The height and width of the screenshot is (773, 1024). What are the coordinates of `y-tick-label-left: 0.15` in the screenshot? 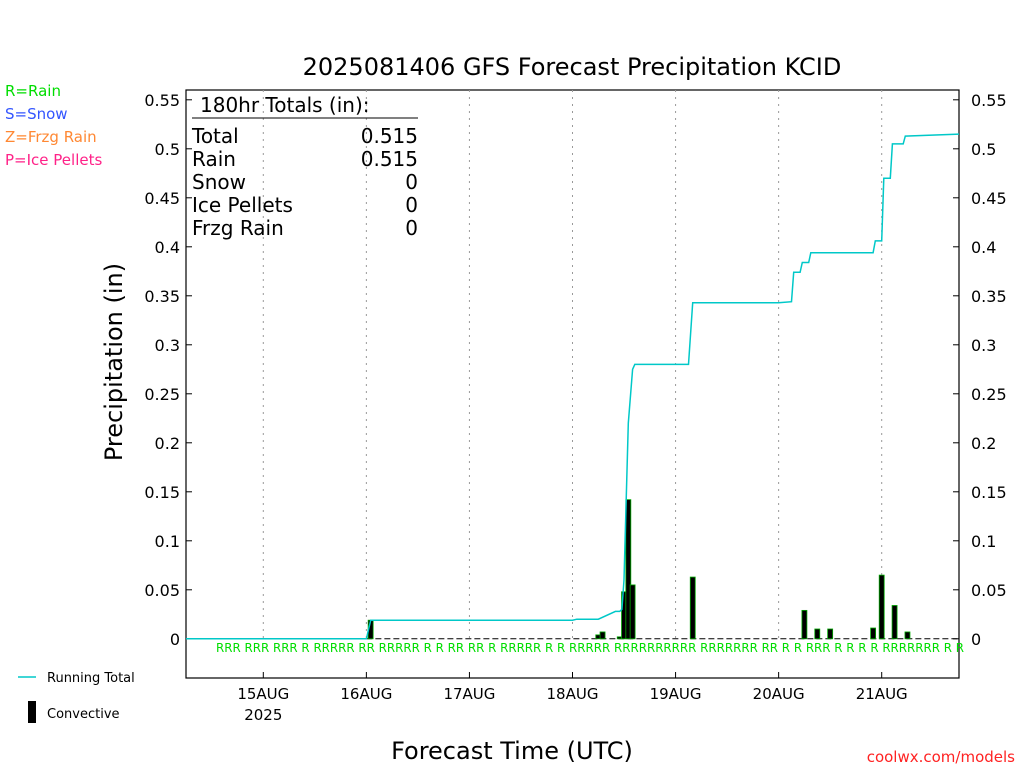 It's located at (162, 492).